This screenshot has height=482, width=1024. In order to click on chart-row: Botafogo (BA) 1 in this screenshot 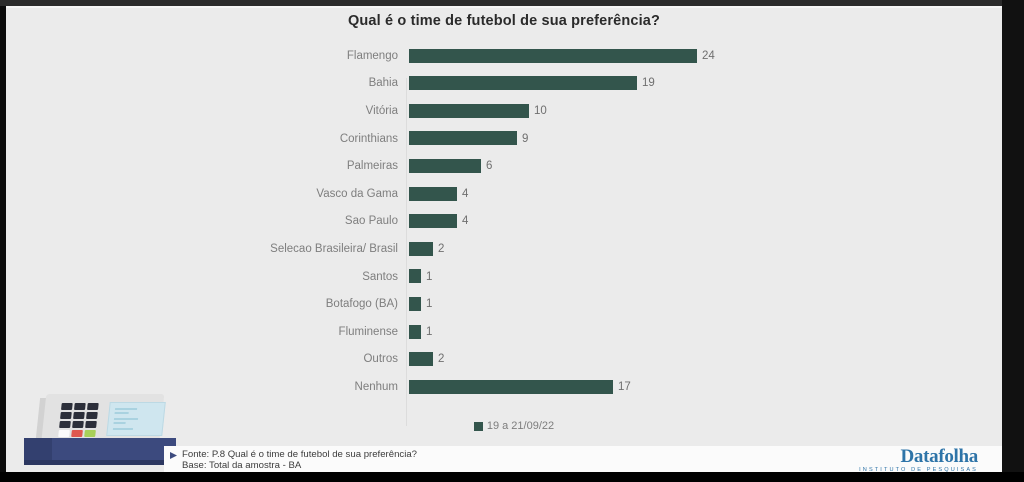, I will do `click(504, 304)`.